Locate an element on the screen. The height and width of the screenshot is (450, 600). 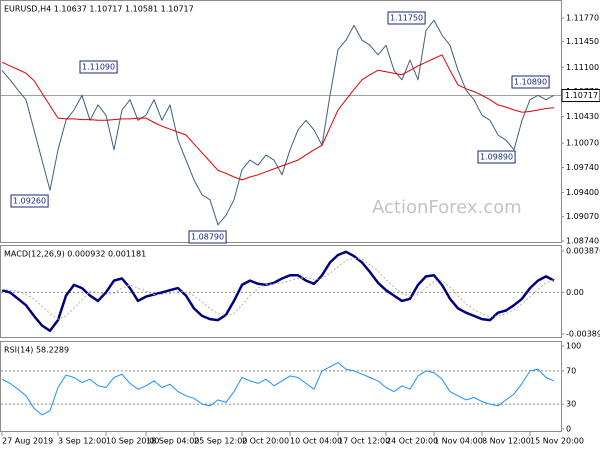
annotation: 1.11750 is located at coordinates (406, 18).